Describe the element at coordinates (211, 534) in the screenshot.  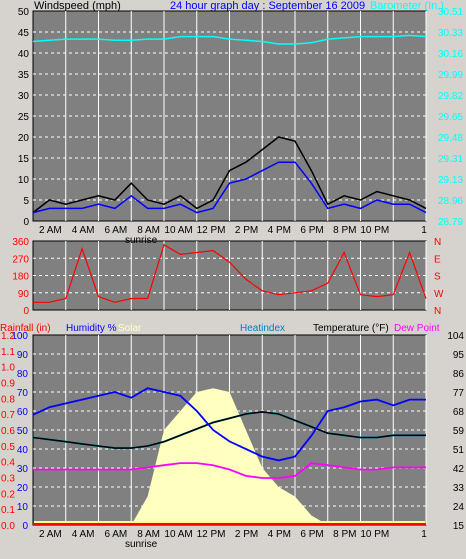
I see `temperature-time-label: 12 PM` at that location.